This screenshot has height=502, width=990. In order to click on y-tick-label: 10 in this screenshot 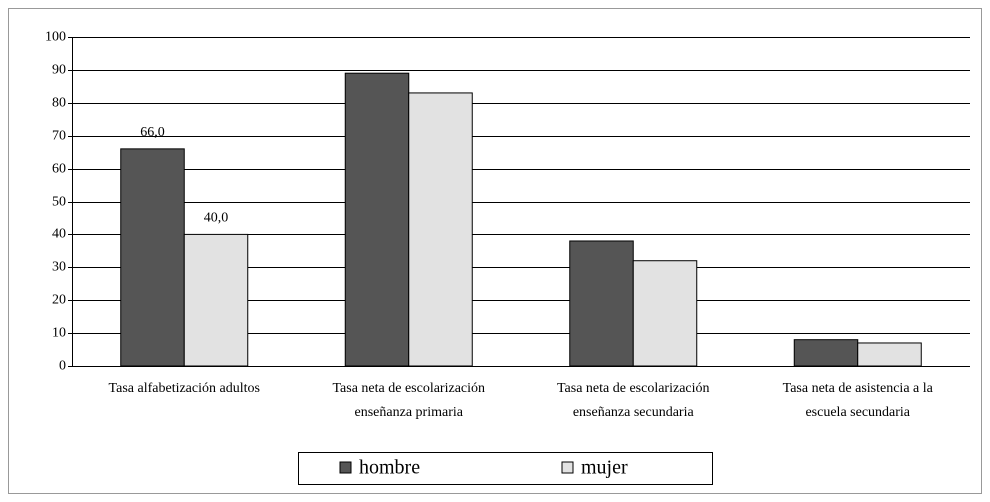, I will do `click(59, 333)`.